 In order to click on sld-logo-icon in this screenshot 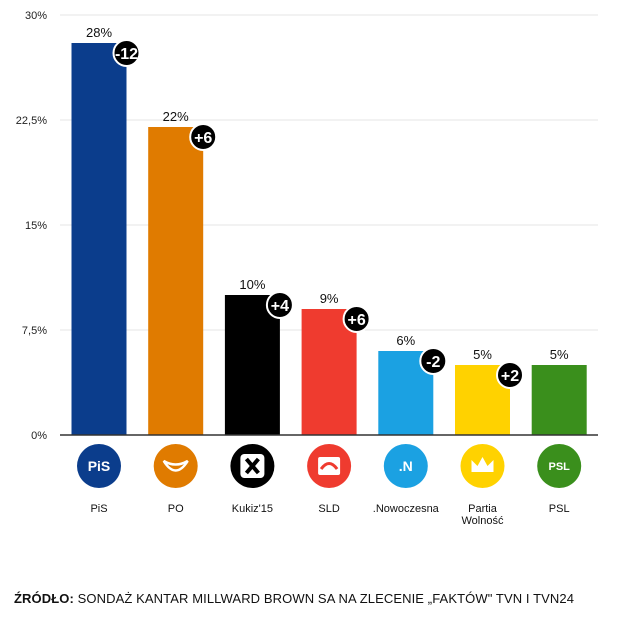, I will do `click(329, 466)`.